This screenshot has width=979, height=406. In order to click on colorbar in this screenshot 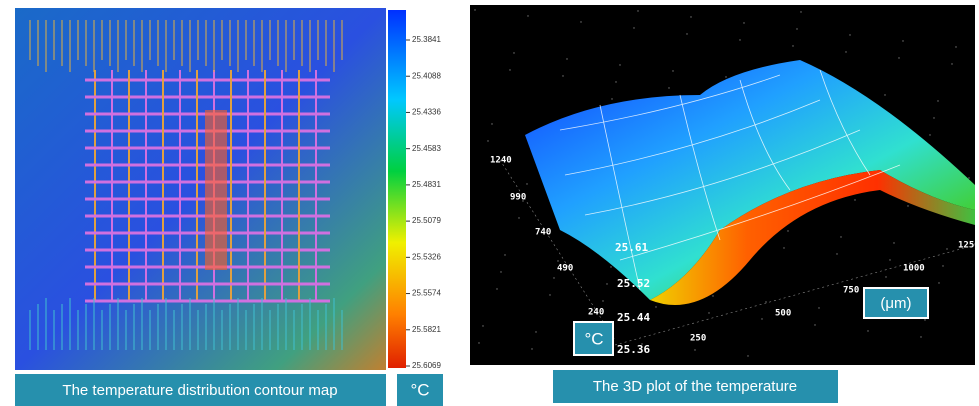, I will do `click(397, 189)`.